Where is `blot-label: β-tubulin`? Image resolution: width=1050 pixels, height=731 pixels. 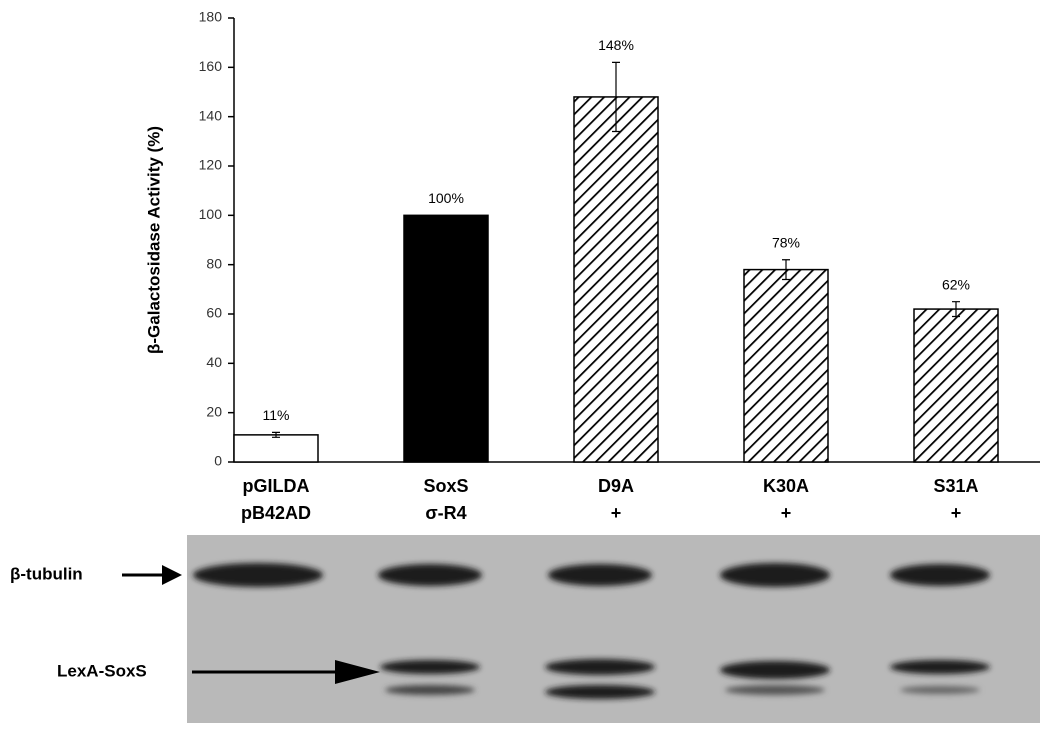
blot-label: β-tubulin is located at coordinates (46, 573).